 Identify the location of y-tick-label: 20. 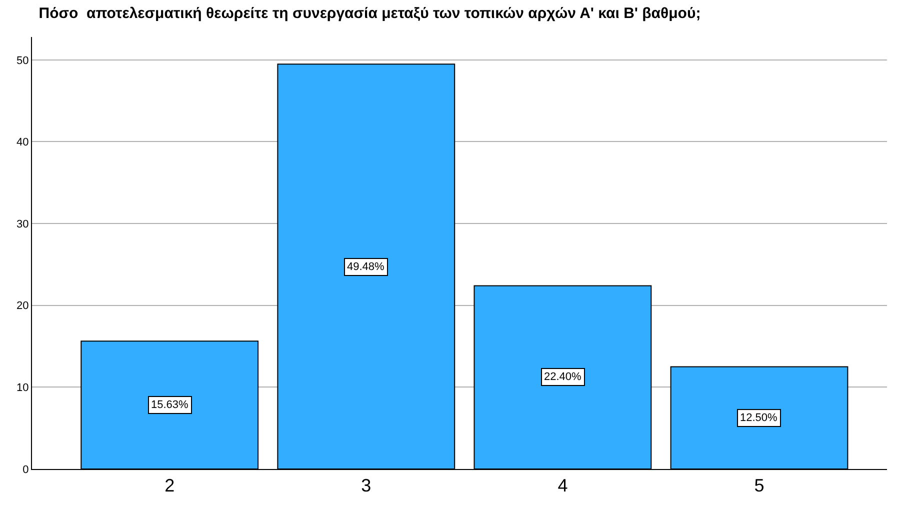
(22, 306).